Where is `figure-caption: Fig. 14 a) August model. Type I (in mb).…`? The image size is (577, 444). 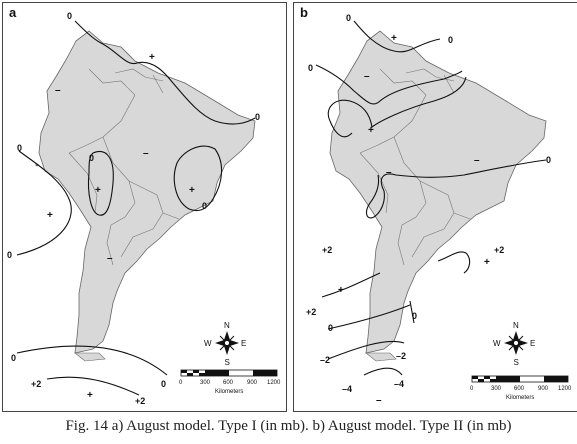 figure-caption: Fig. 14 a) August model. Type I (in mb).… is located at coordinates (288, 426).